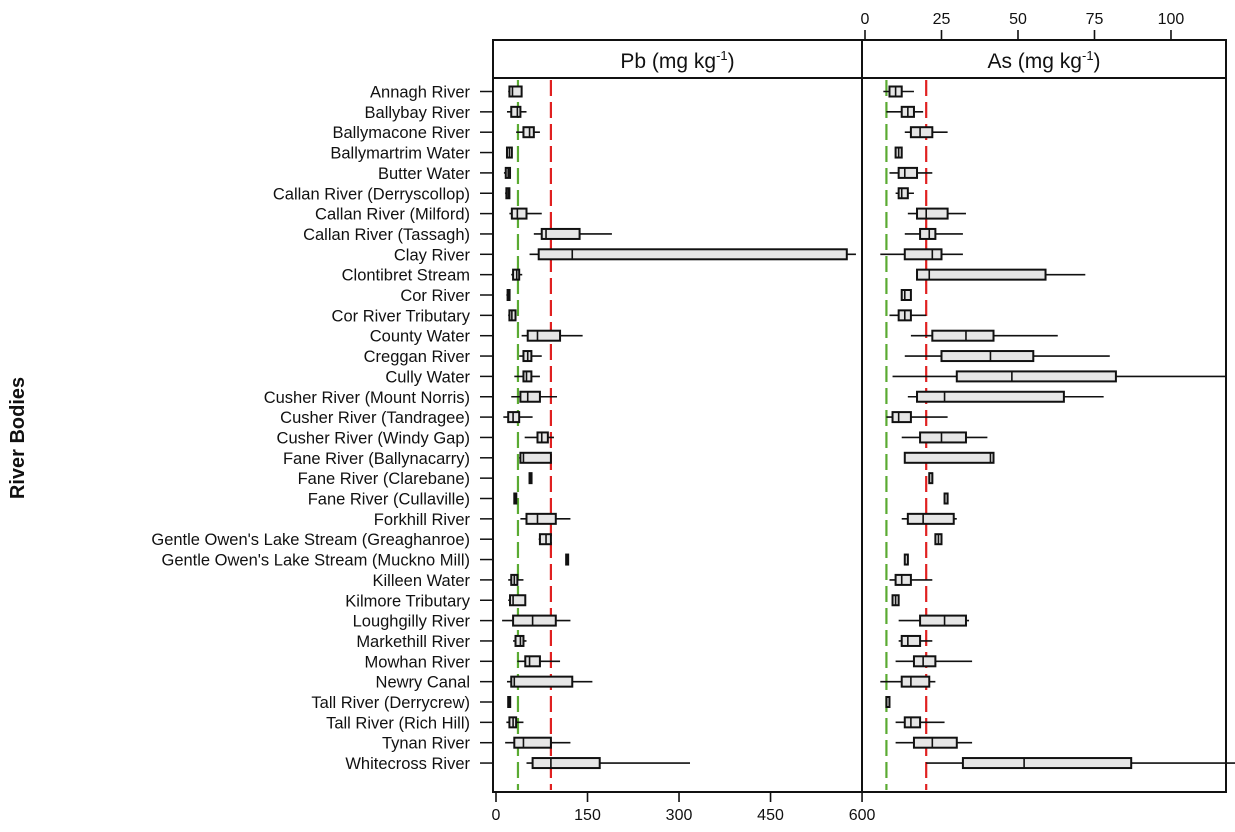 The width and height of the screenshot is (1235, 832). What do you see at coordinates (432, 255) in the screenshot?
I see `category-label: Clay River` at bounding box center [432, 255].